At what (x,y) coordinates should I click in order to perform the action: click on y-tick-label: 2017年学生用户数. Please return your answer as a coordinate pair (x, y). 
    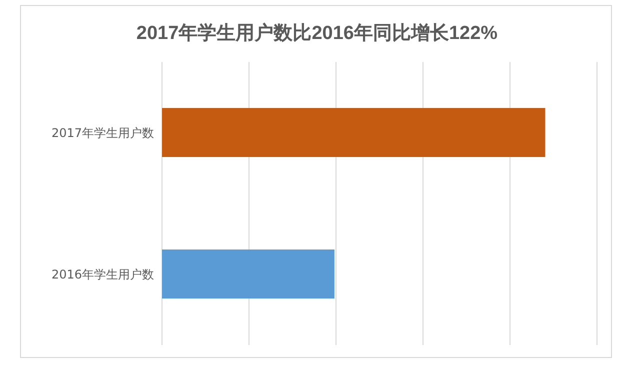
    Looking at the image, I should click on (102, 133).